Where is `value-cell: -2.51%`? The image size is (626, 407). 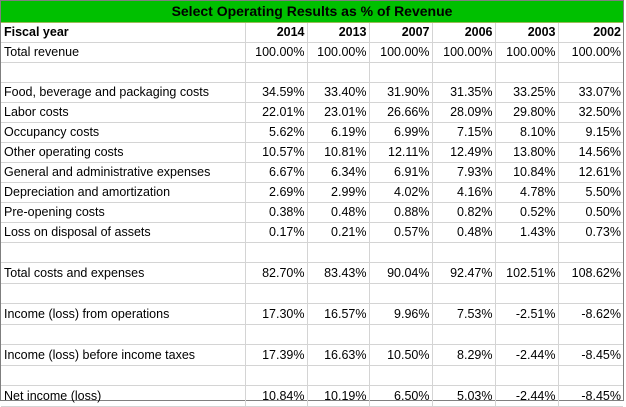
value-cell: -2.51% is located at coordinates (527, 314).